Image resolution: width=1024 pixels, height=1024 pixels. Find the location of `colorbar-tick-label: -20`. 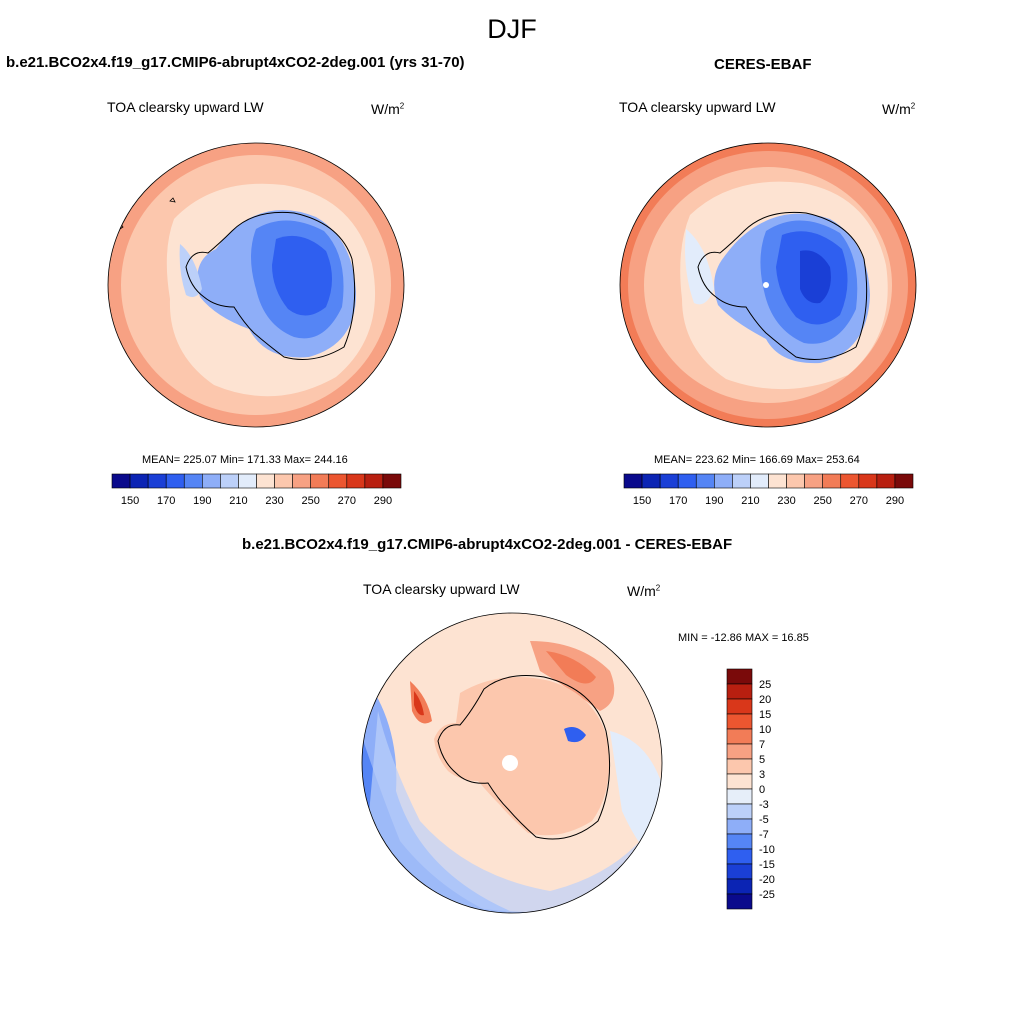

colorbar-tick-label: -20 is located at coordinates (767, 880).